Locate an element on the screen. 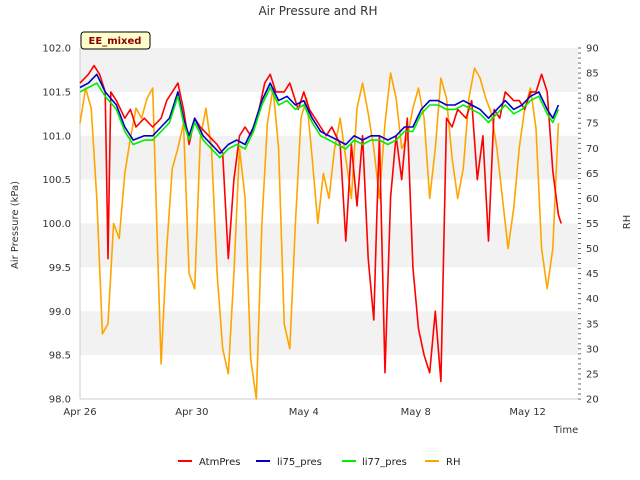 Image resolution: width=640 pixels, height=480 pixels. y2-tick-labels: 90 85 80 75 70 65 60 55 50 45 40 35 30 25 20 is located at coordinates (588, 225).